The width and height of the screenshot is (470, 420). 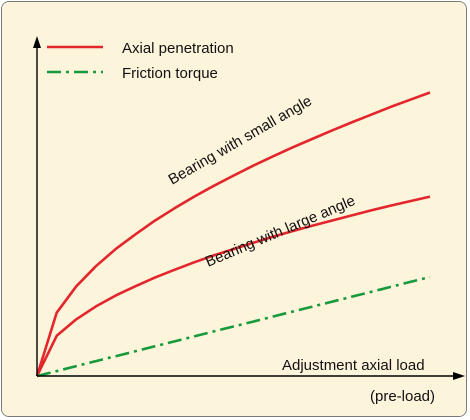 I want to click on legend: Axial penetration Friction torque, so click(x=140, y=61).